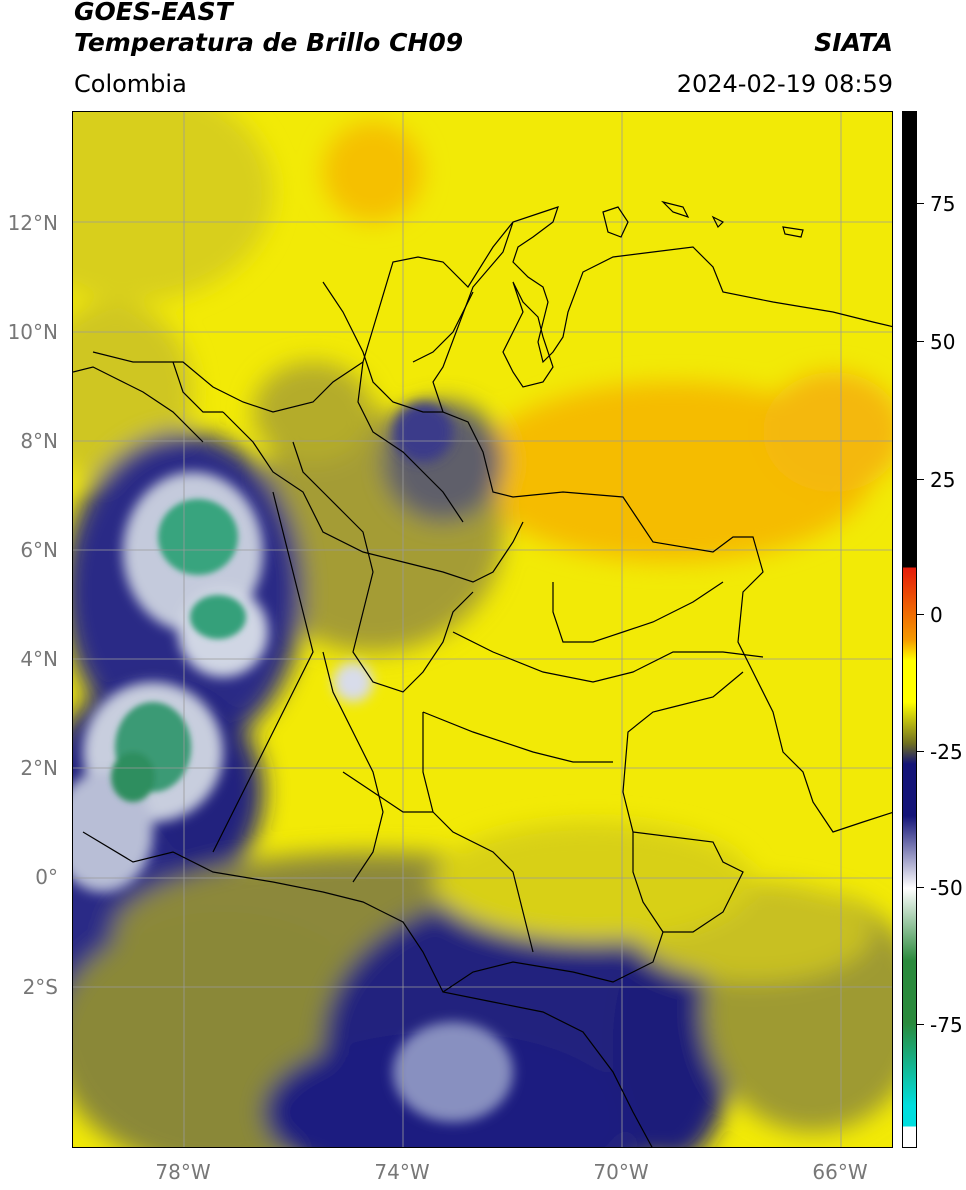  What do you see at coordinates (909, 629) in the screenshot?
I see `colorbar` at bounding box center [909, 629].